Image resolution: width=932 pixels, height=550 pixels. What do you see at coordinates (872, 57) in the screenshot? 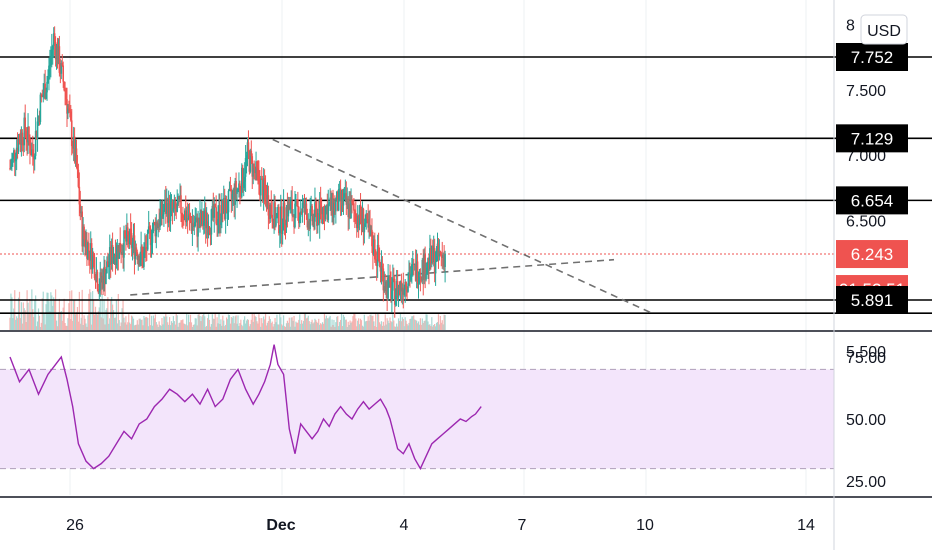
I see `price-tag-r1: 7.752` at bounding box center [872, 57].